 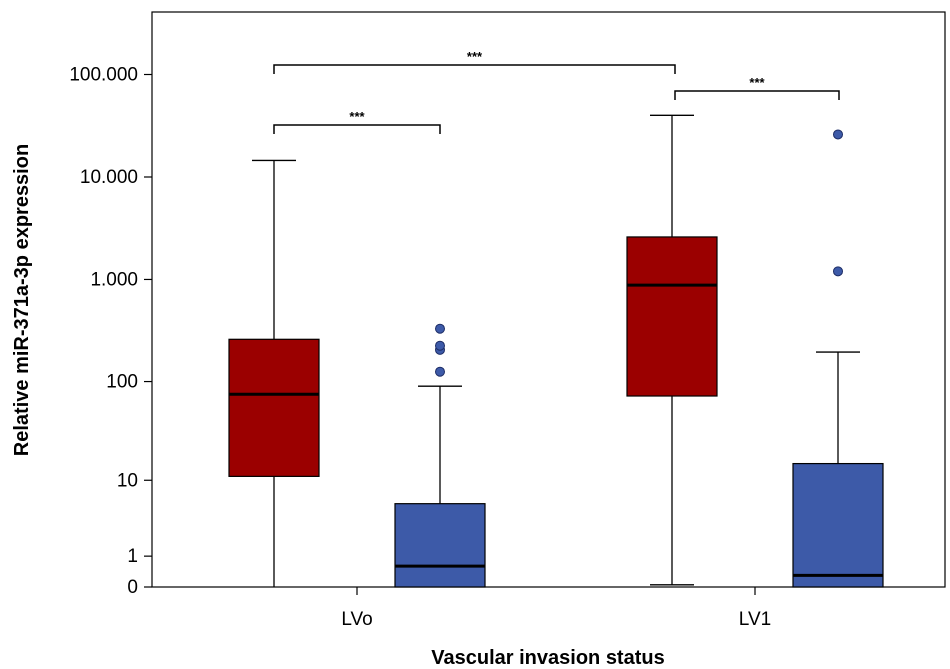 What do you see at coordinates (356, 619) in the screenshot?
I see `x-category-label: LVo` at bounding box center [356, 619].